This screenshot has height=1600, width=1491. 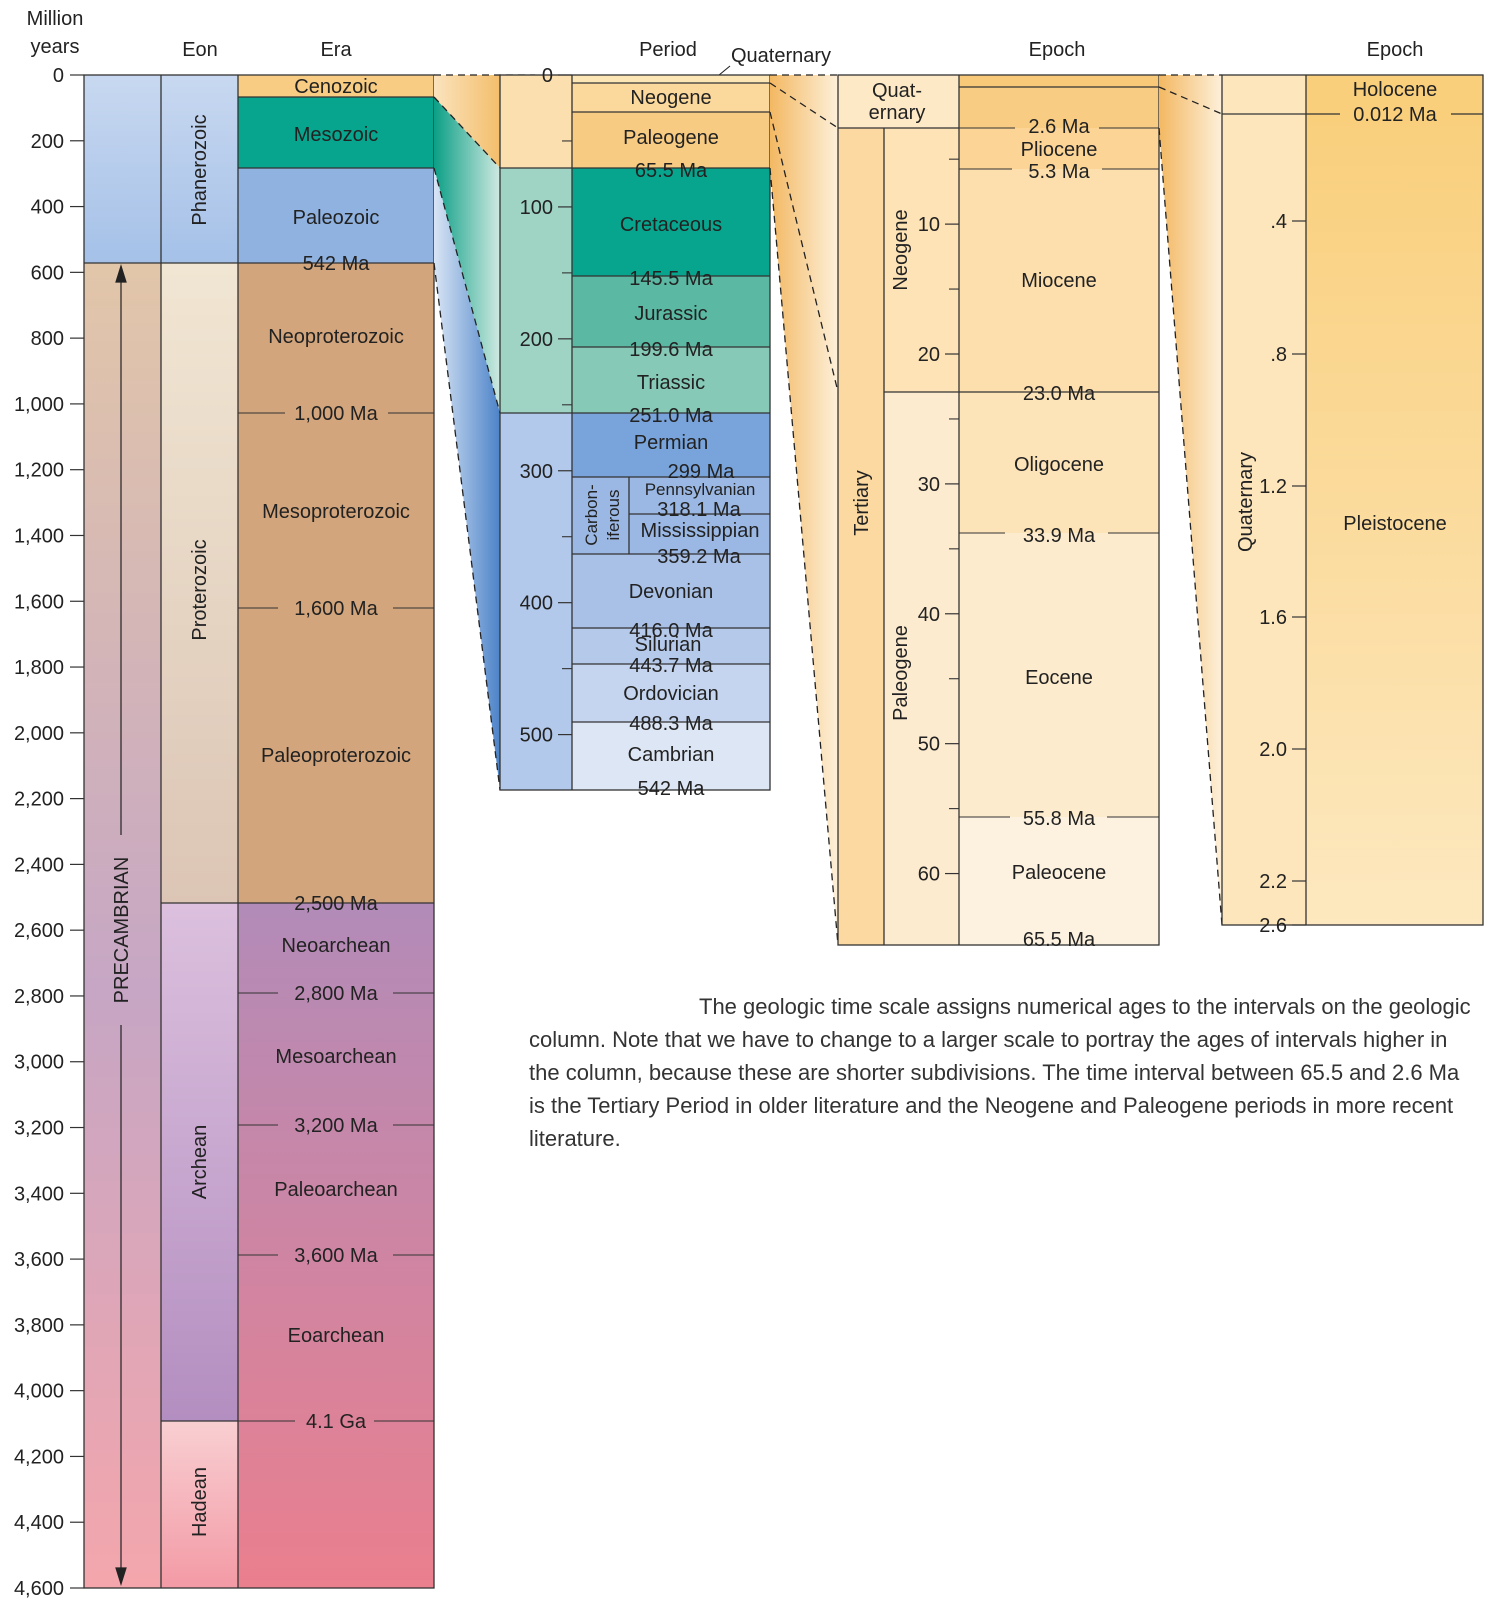 I want to click on quaternary-period-label: Quaternary, so click(x=1246, y=502).